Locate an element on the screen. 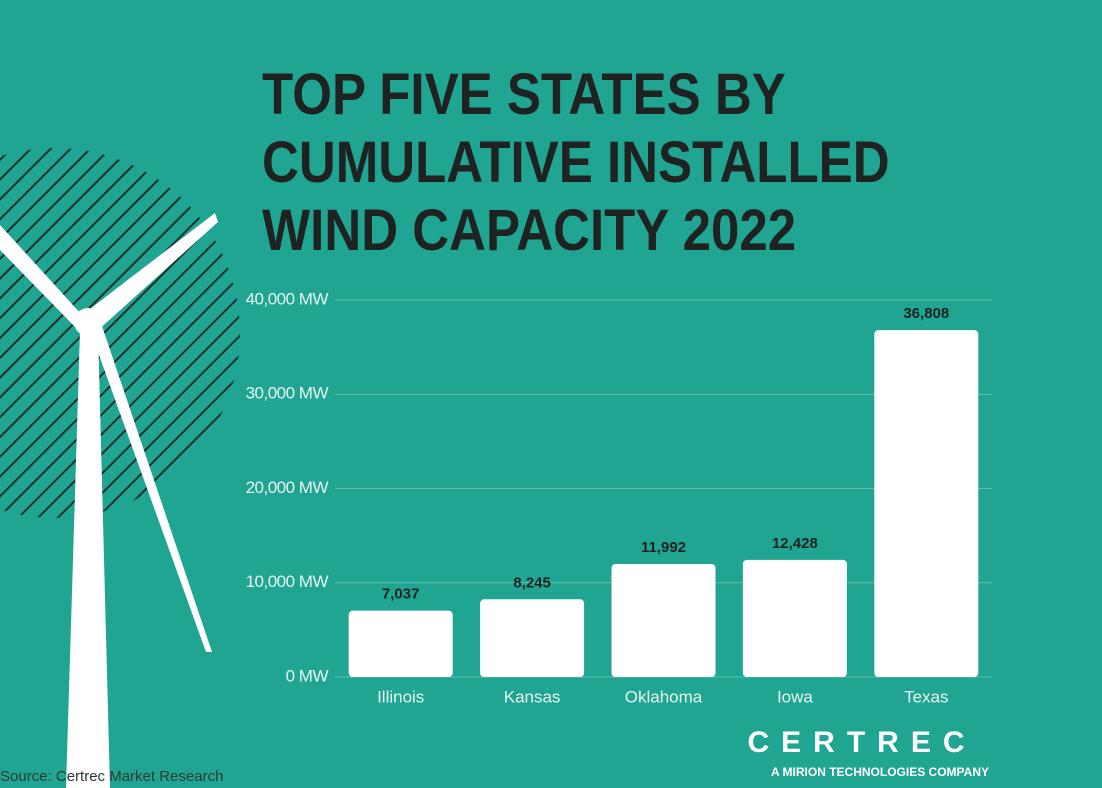 The image size is (1102, 788). y-tick-label: 40,000 MW is located at coordinates (287, 298).